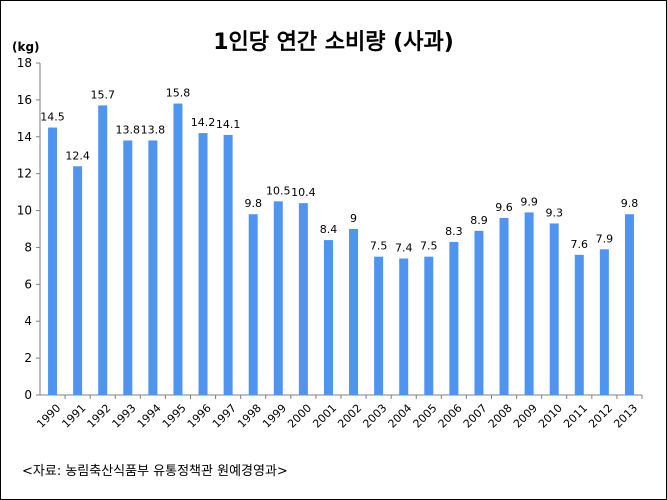 This screenshot has height=500, width=667. Describe the element at coordinates (554, 212) in the screenshot. I see `data-label-2010: 9.3` at that location.